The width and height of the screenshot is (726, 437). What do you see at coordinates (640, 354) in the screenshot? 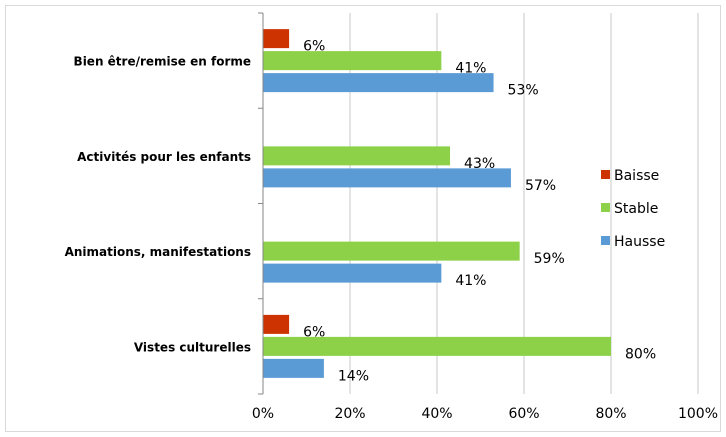
I see `data-label: 80%` at bounding box center [640, 354].